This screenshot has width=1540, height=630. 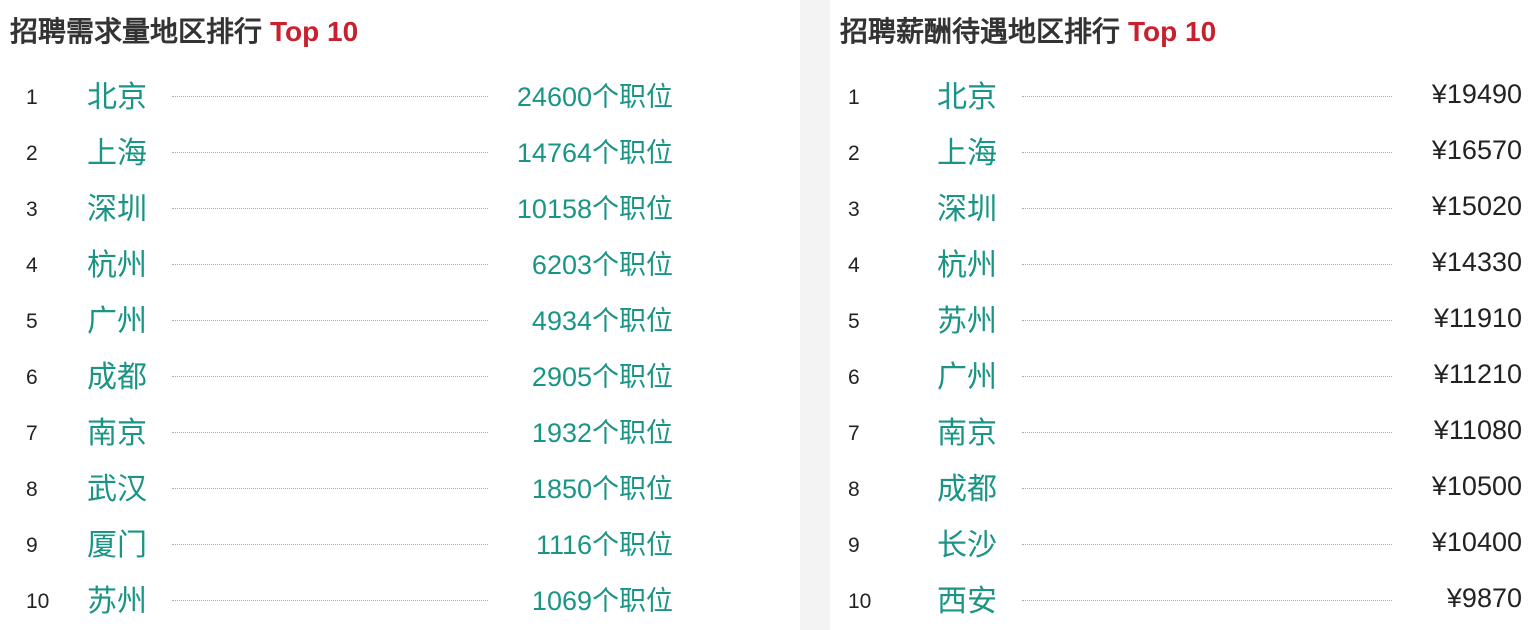 What do you see at coordinates (1185, 430) in the screenshot?
I see `list-item: 7 南京 ¥11080` at bounding box center [1185, 430].